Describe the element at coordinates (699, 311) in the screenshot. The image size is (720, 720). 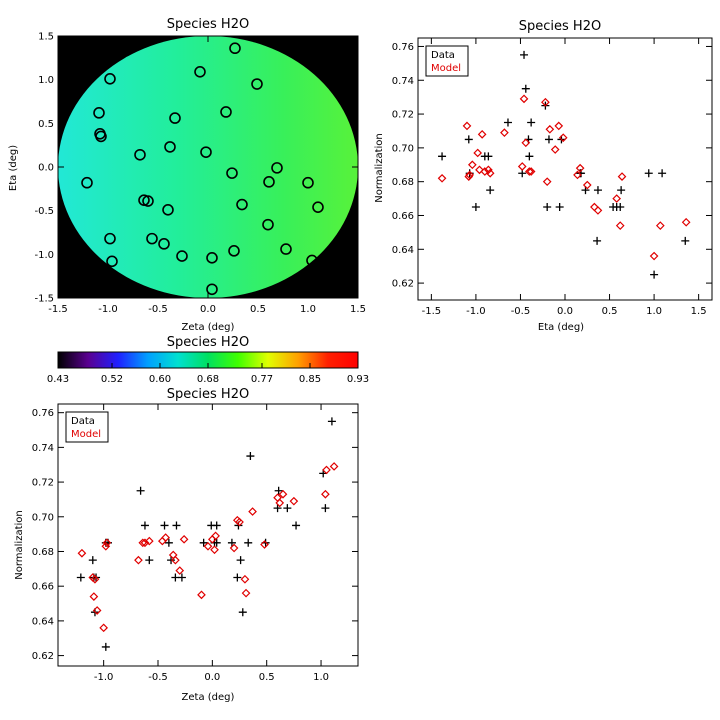
I see `eta-x-tick-label: 1.5` at that location.